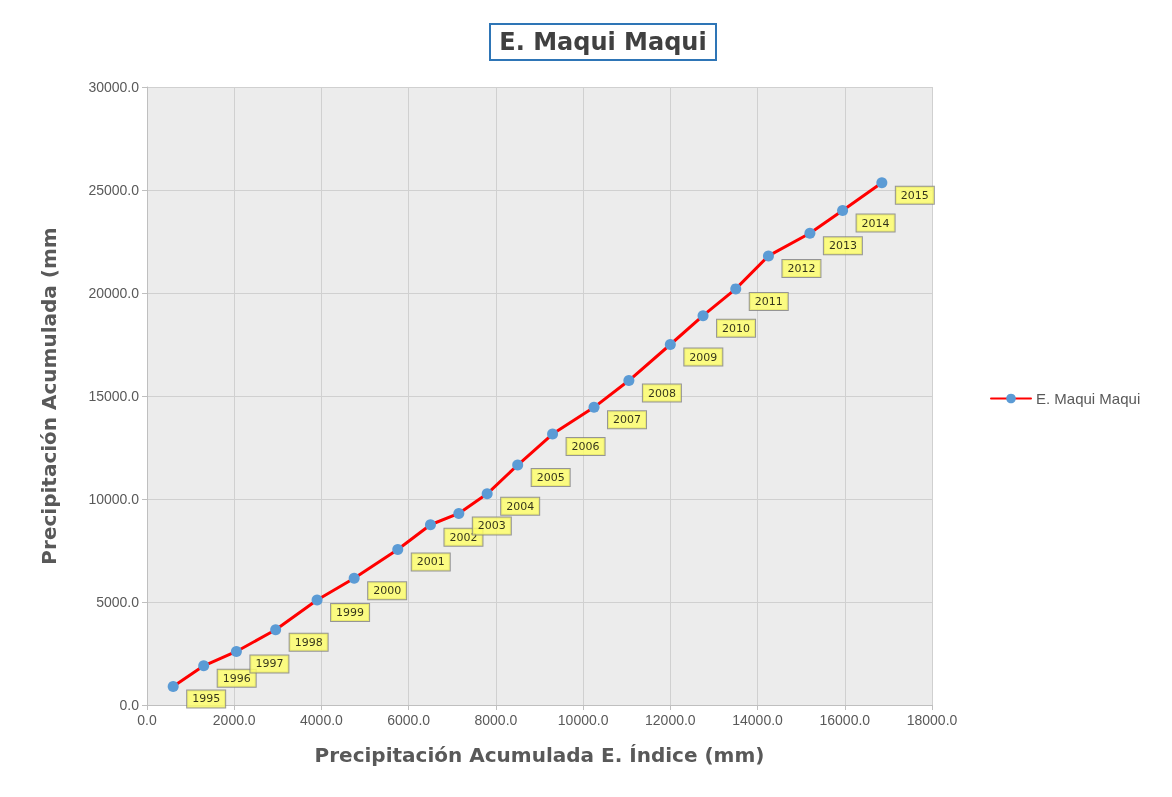  What do you see at coordinates (736, 328) in the screenshot?
I see `annotation: 2010` at bounding box center [736, 328].